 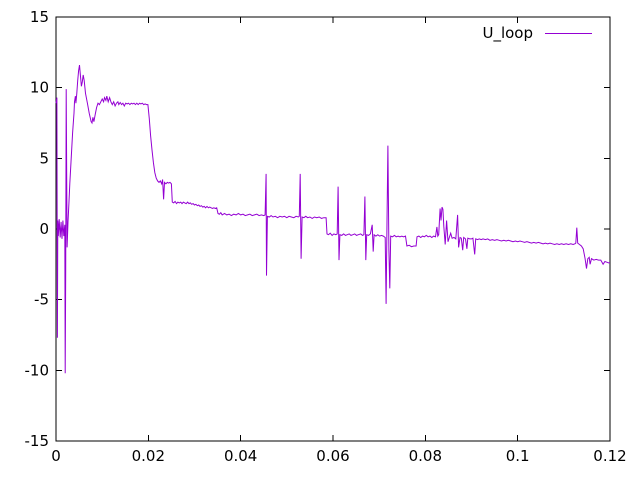 What do you see at coordinates (425, 456) in the screenshot?
I see `x-tick-label: 0.08` at bounding box center [425, 456].